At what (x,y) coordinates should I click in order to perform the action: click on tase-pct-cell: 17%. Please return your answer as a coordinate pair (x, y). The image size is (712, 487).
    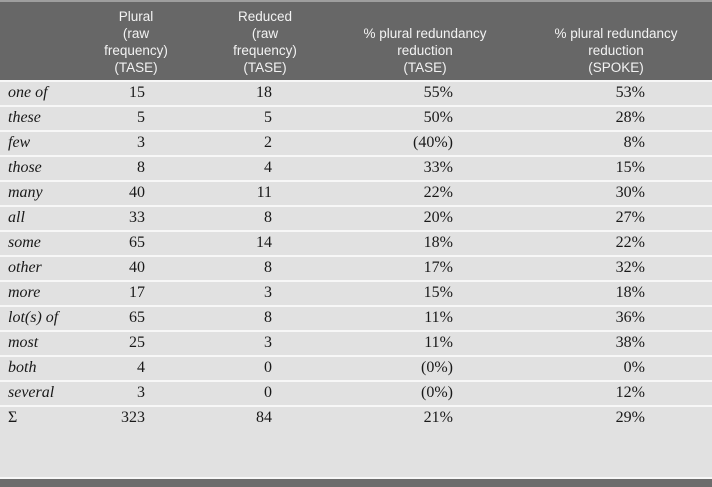
    Looking at the image, I should click on (438, 267).